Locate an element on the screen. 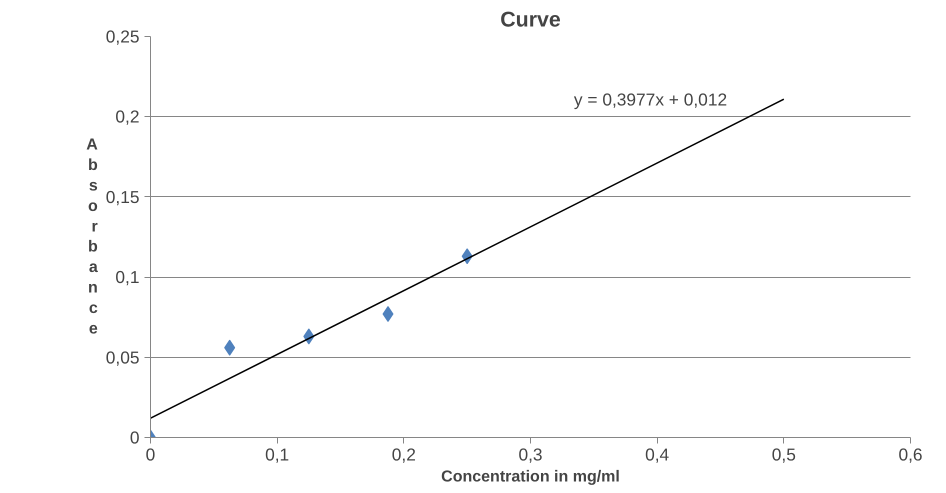  x-axis-title: Concentration in mg/ml is located at coordinates (530, 477).